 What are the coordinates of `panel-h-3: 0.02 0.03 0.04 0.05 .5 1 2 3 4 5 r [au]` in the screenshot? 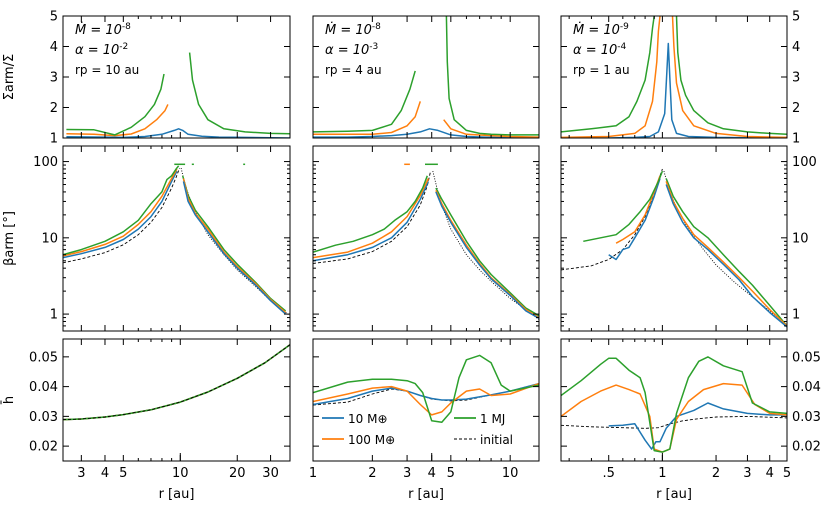 It's located at (690, 420).